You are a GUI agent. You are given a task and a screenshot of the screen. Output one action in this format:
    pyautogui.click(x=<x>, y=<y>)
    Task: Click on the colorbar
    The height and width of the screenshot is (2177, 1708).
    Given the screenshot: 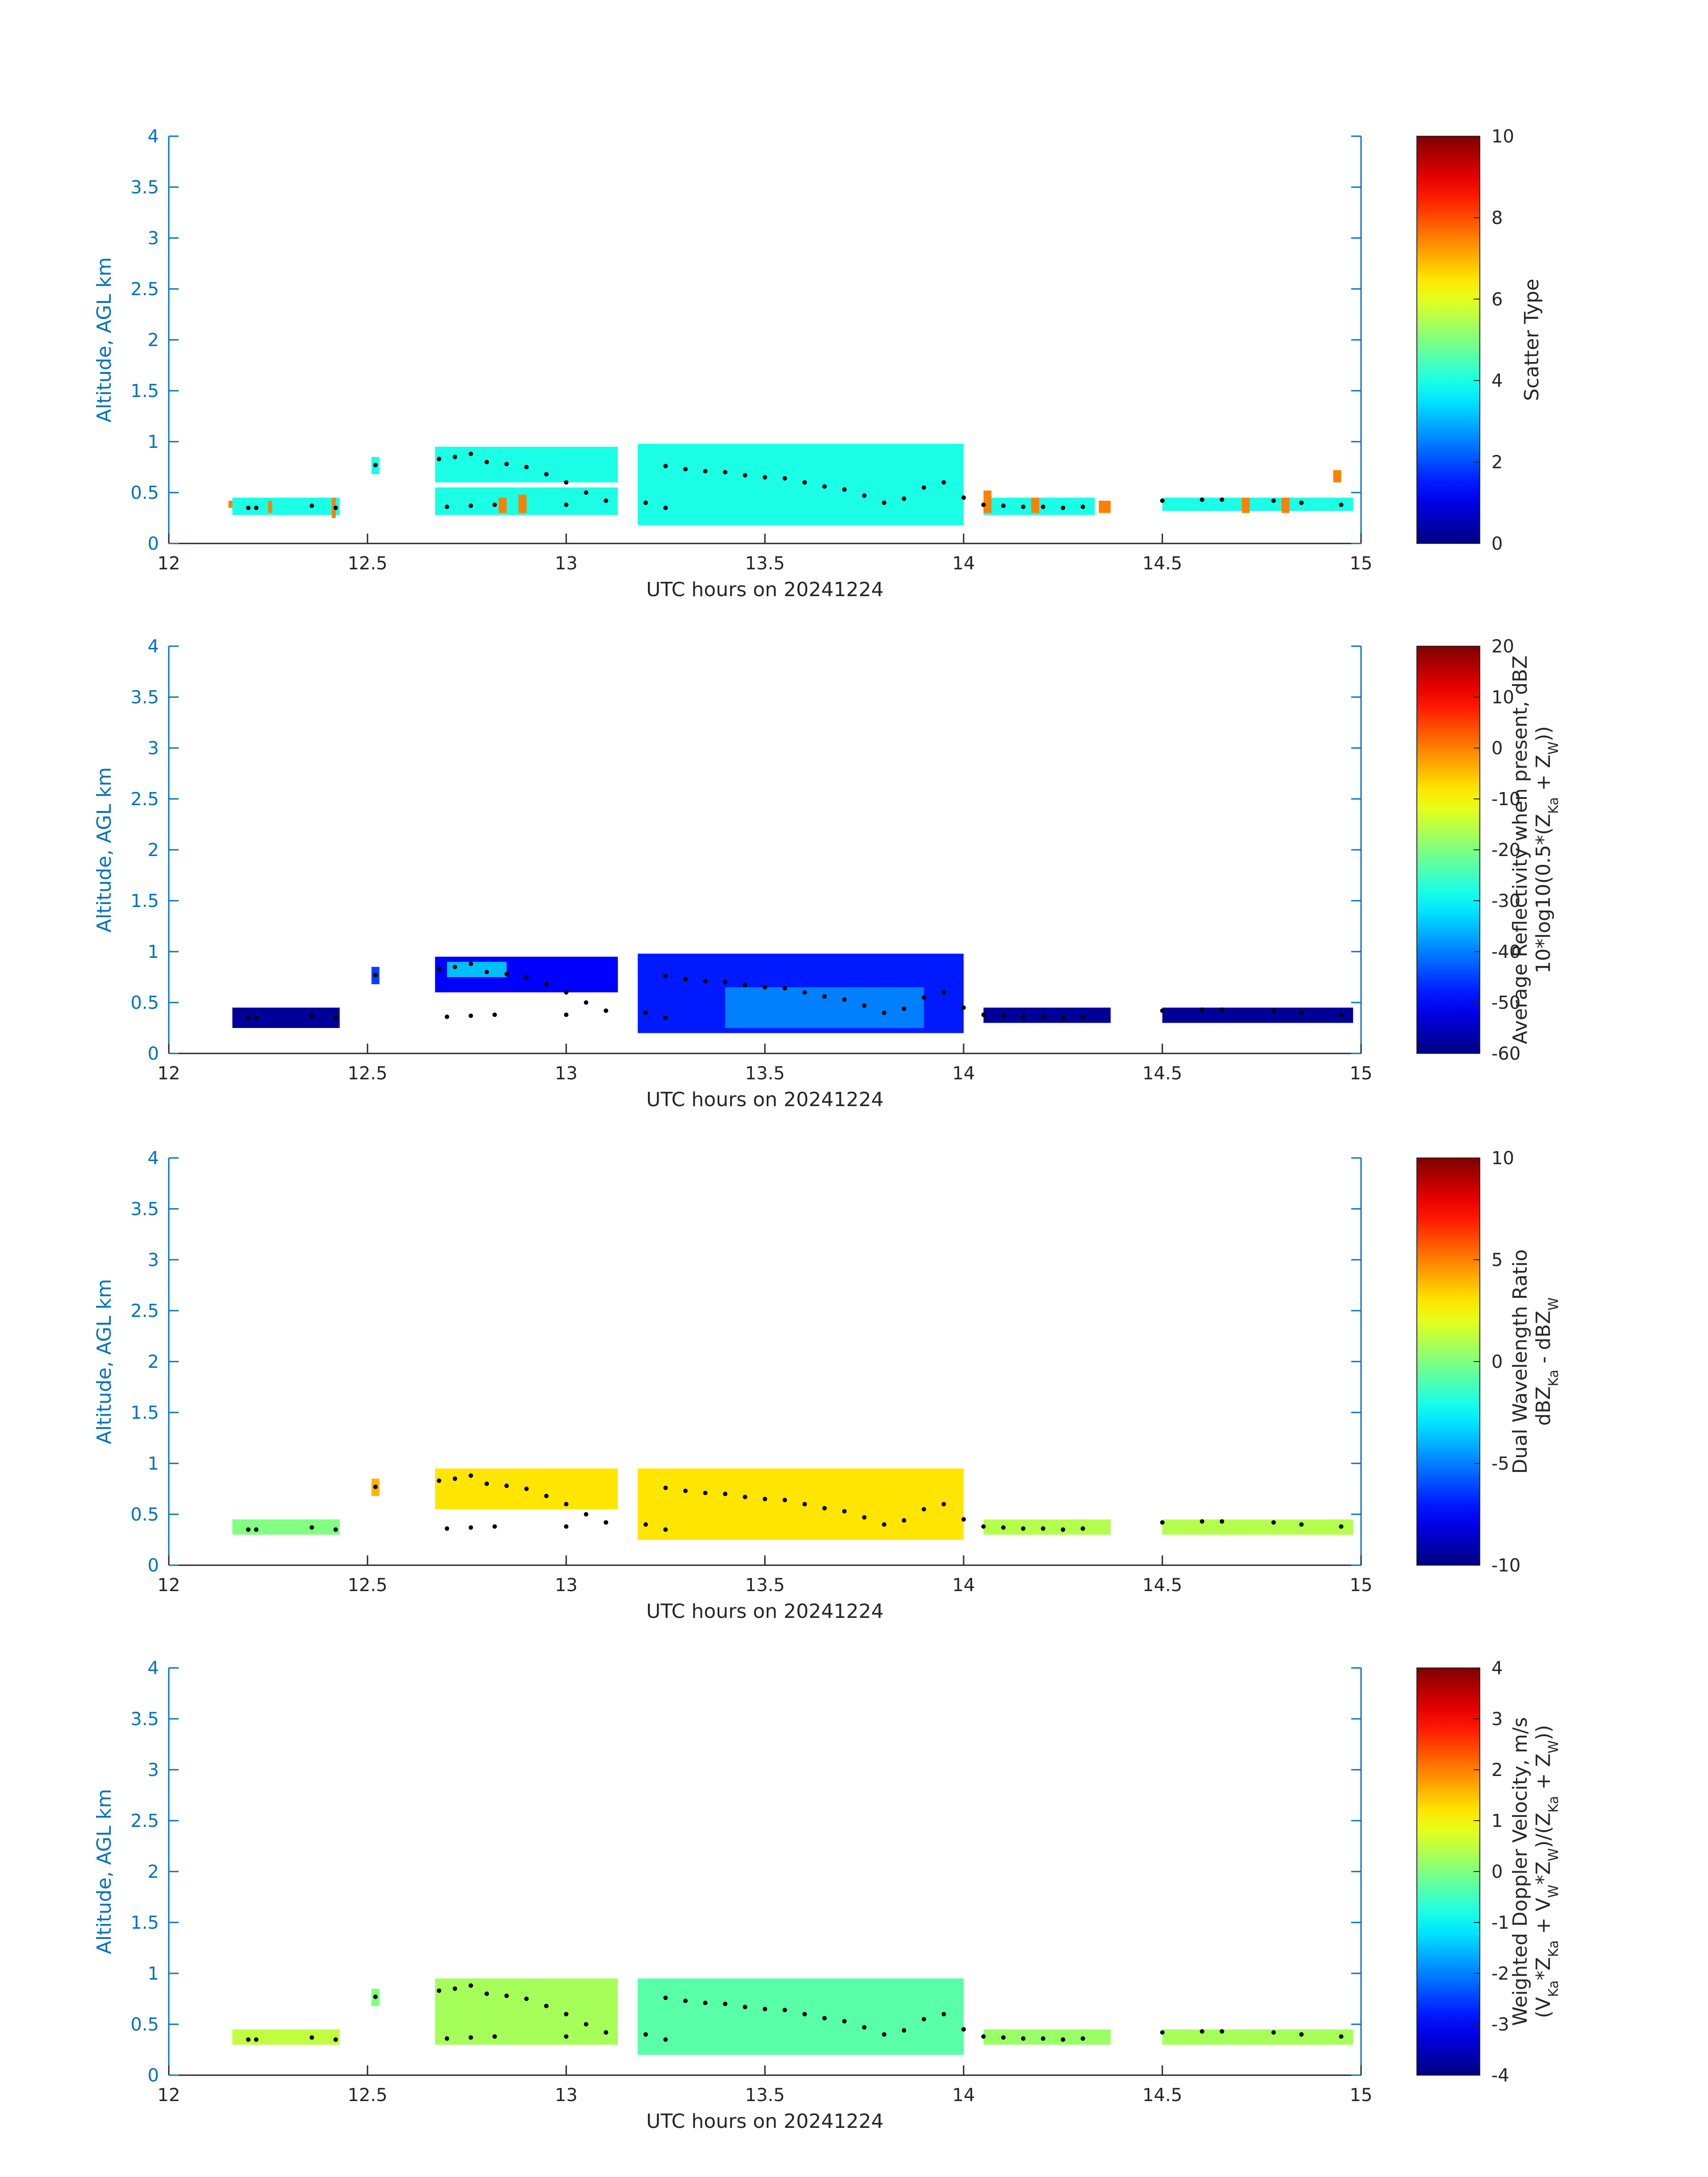 What is the action you would take?
    pyautogui.click(x=1448, y=340)
    